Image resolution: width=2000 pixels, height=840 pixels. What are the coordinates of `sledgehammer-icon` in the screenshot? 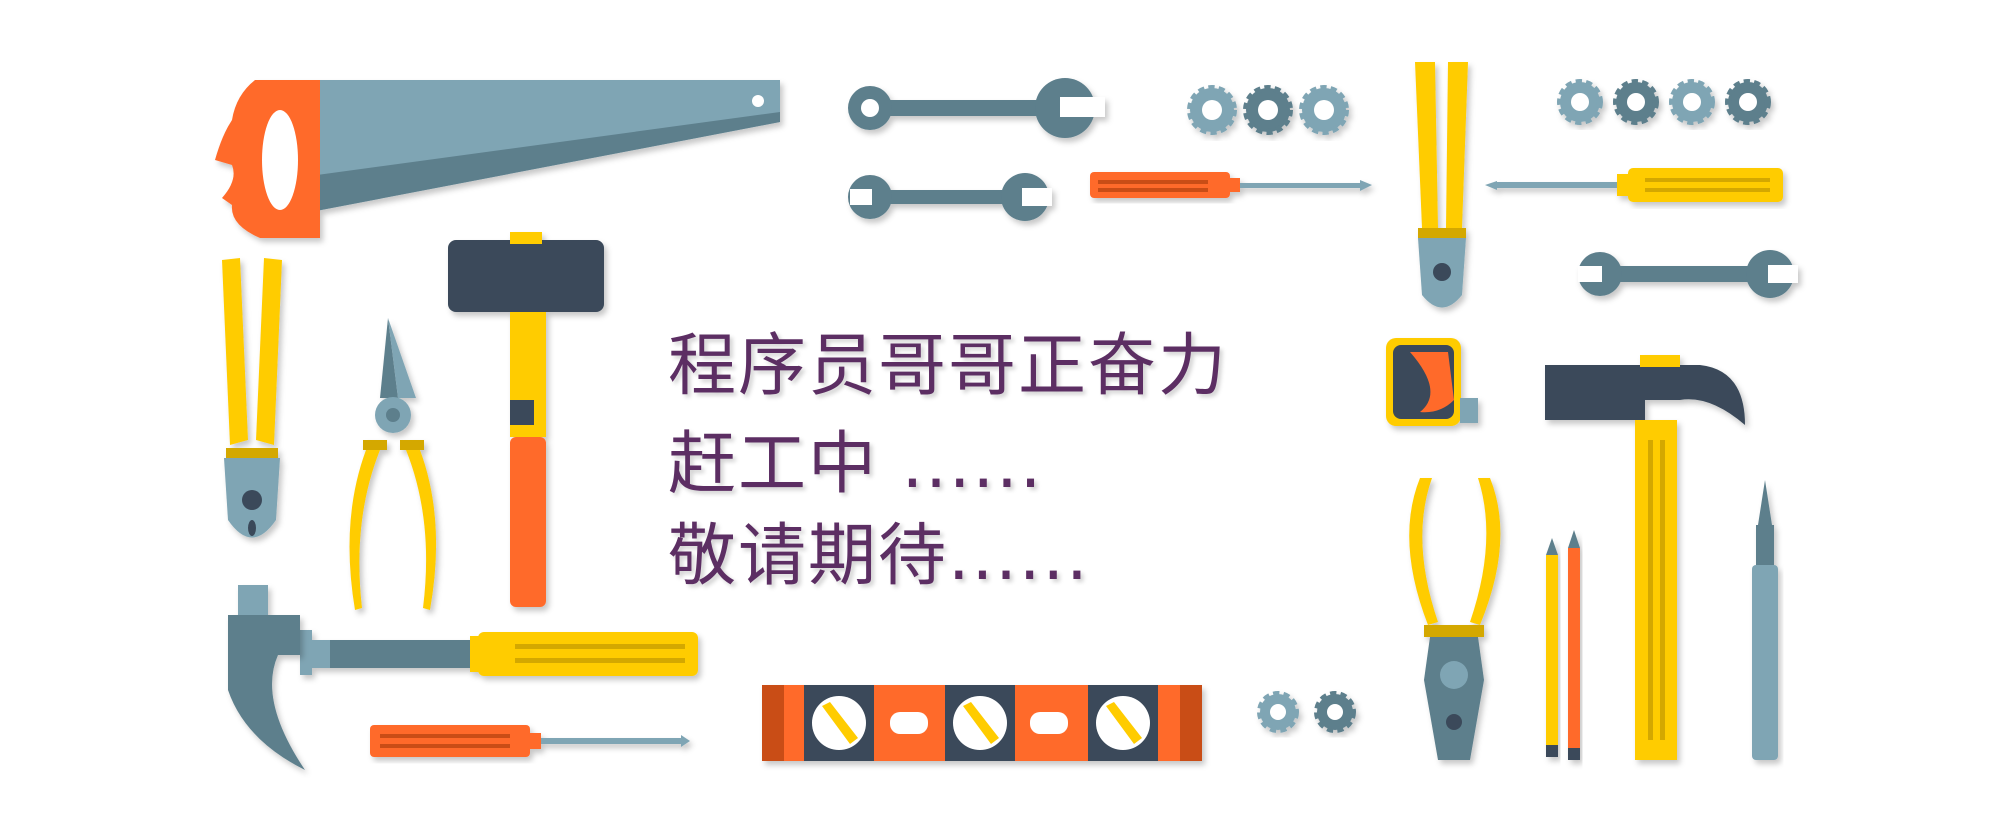 It's located at (526, 419).